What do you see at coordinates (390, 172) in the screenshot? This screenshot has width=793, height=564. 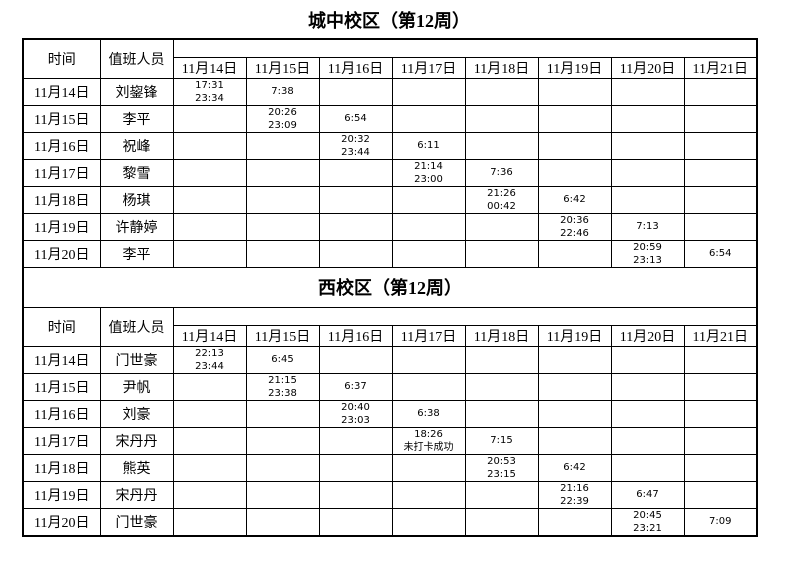 I see `duty-row: 11月17日 黎雪 21:14 23:00 7:36` at bounding box center [390, 172].